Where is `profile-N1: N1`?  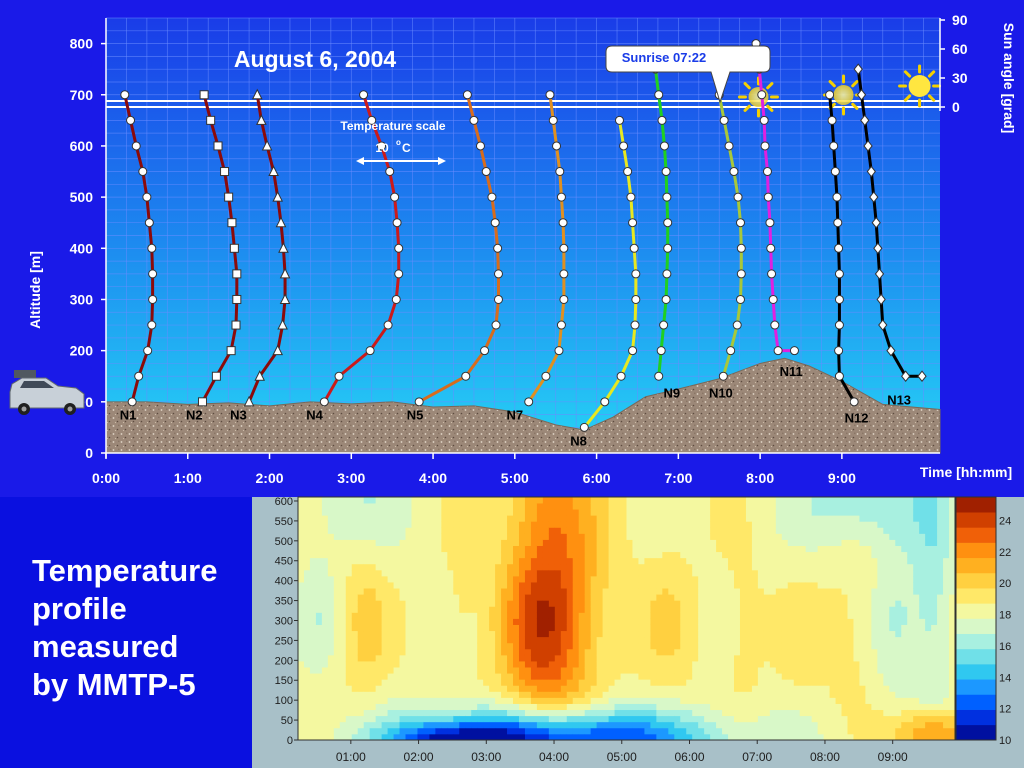
profile-N1: N1 is located at coordinates (139, 256).